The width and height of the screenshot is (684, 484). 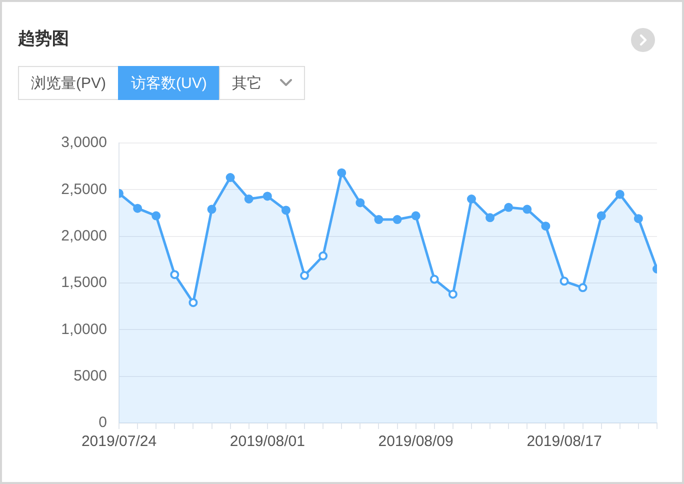 What do you see at coordinates (84, 143) in the screenshot?
I see `y-tick-label: 3,0000` at bounding box center [84, 143].